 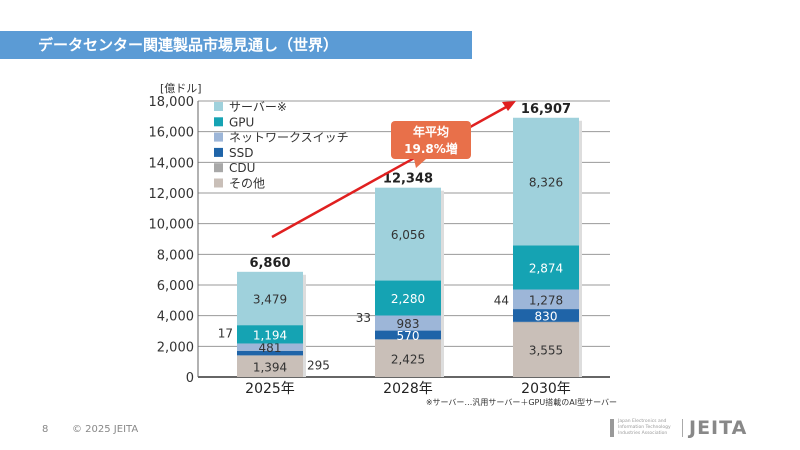 I want to click on footnote: ※サーバー…汎用サーバー＋GPU搭載のAI型サーバー, so click(x=521, y=402).